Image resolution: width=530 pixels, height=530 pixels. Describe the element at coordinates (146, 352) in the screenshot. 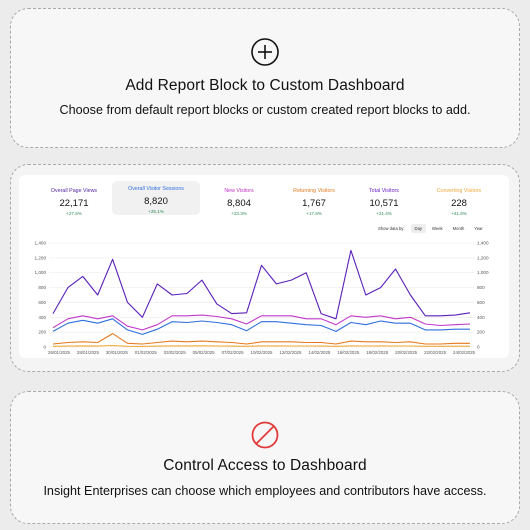

I see `x-tick-label: 01/02/2025` at that location.